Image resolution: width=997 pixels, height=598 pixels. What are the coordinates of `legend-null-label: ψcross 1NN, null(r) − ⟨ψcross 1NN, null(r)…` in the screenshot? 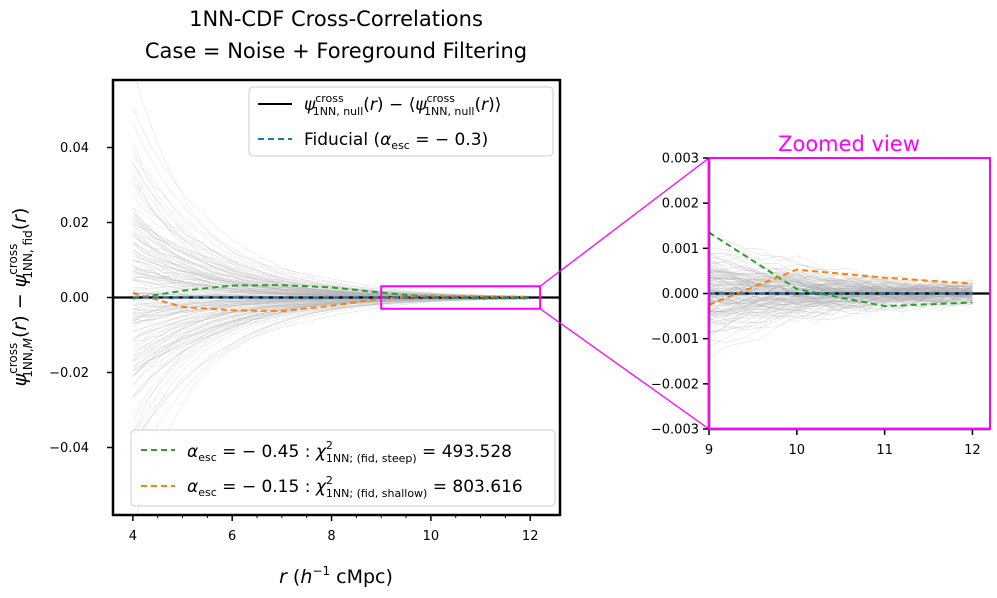 It's located at (402, 105).